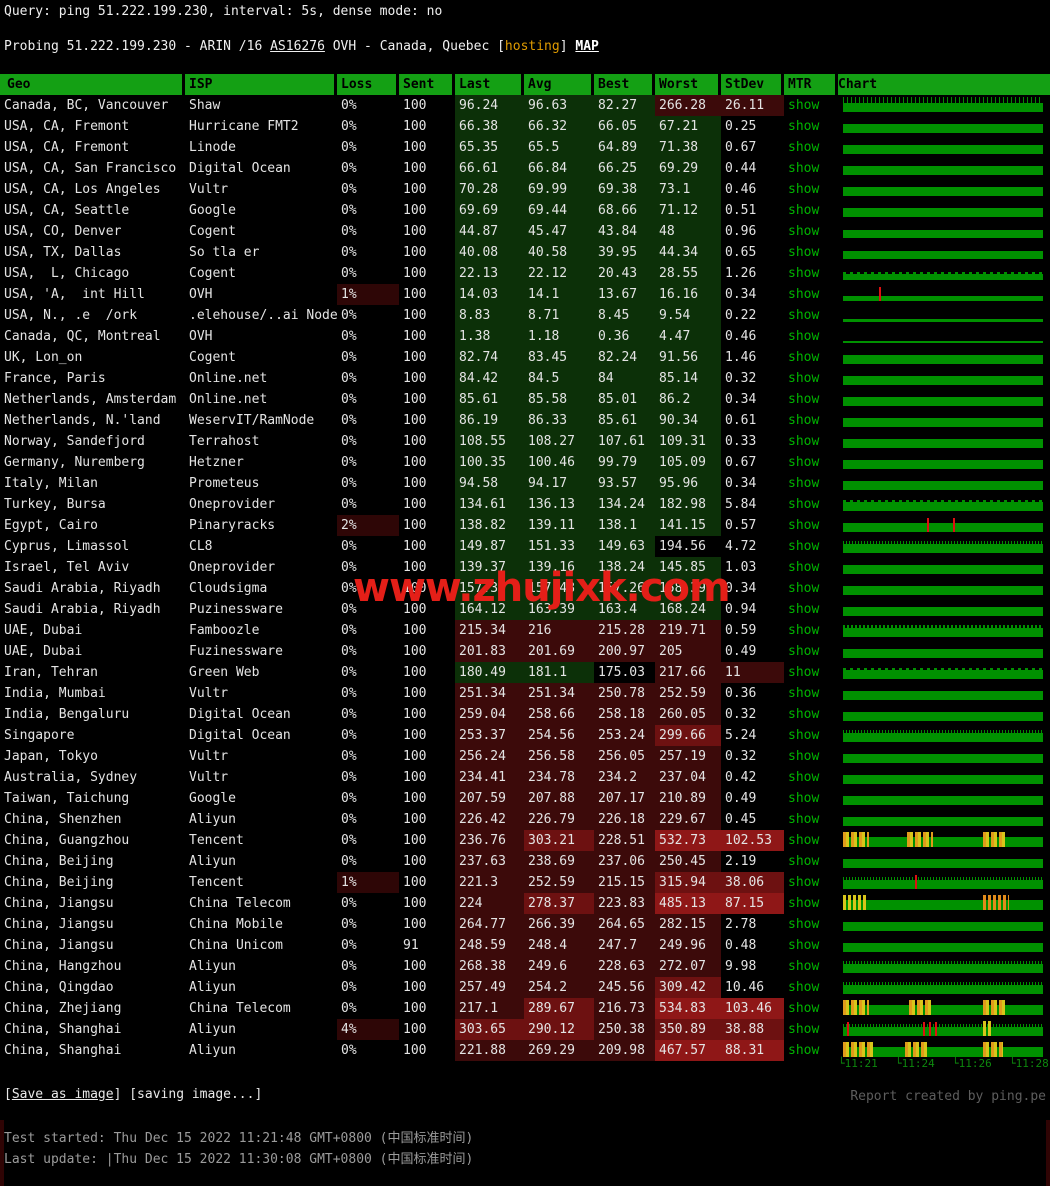  I want to click on cell-best: 258.18, so click(624, 714).